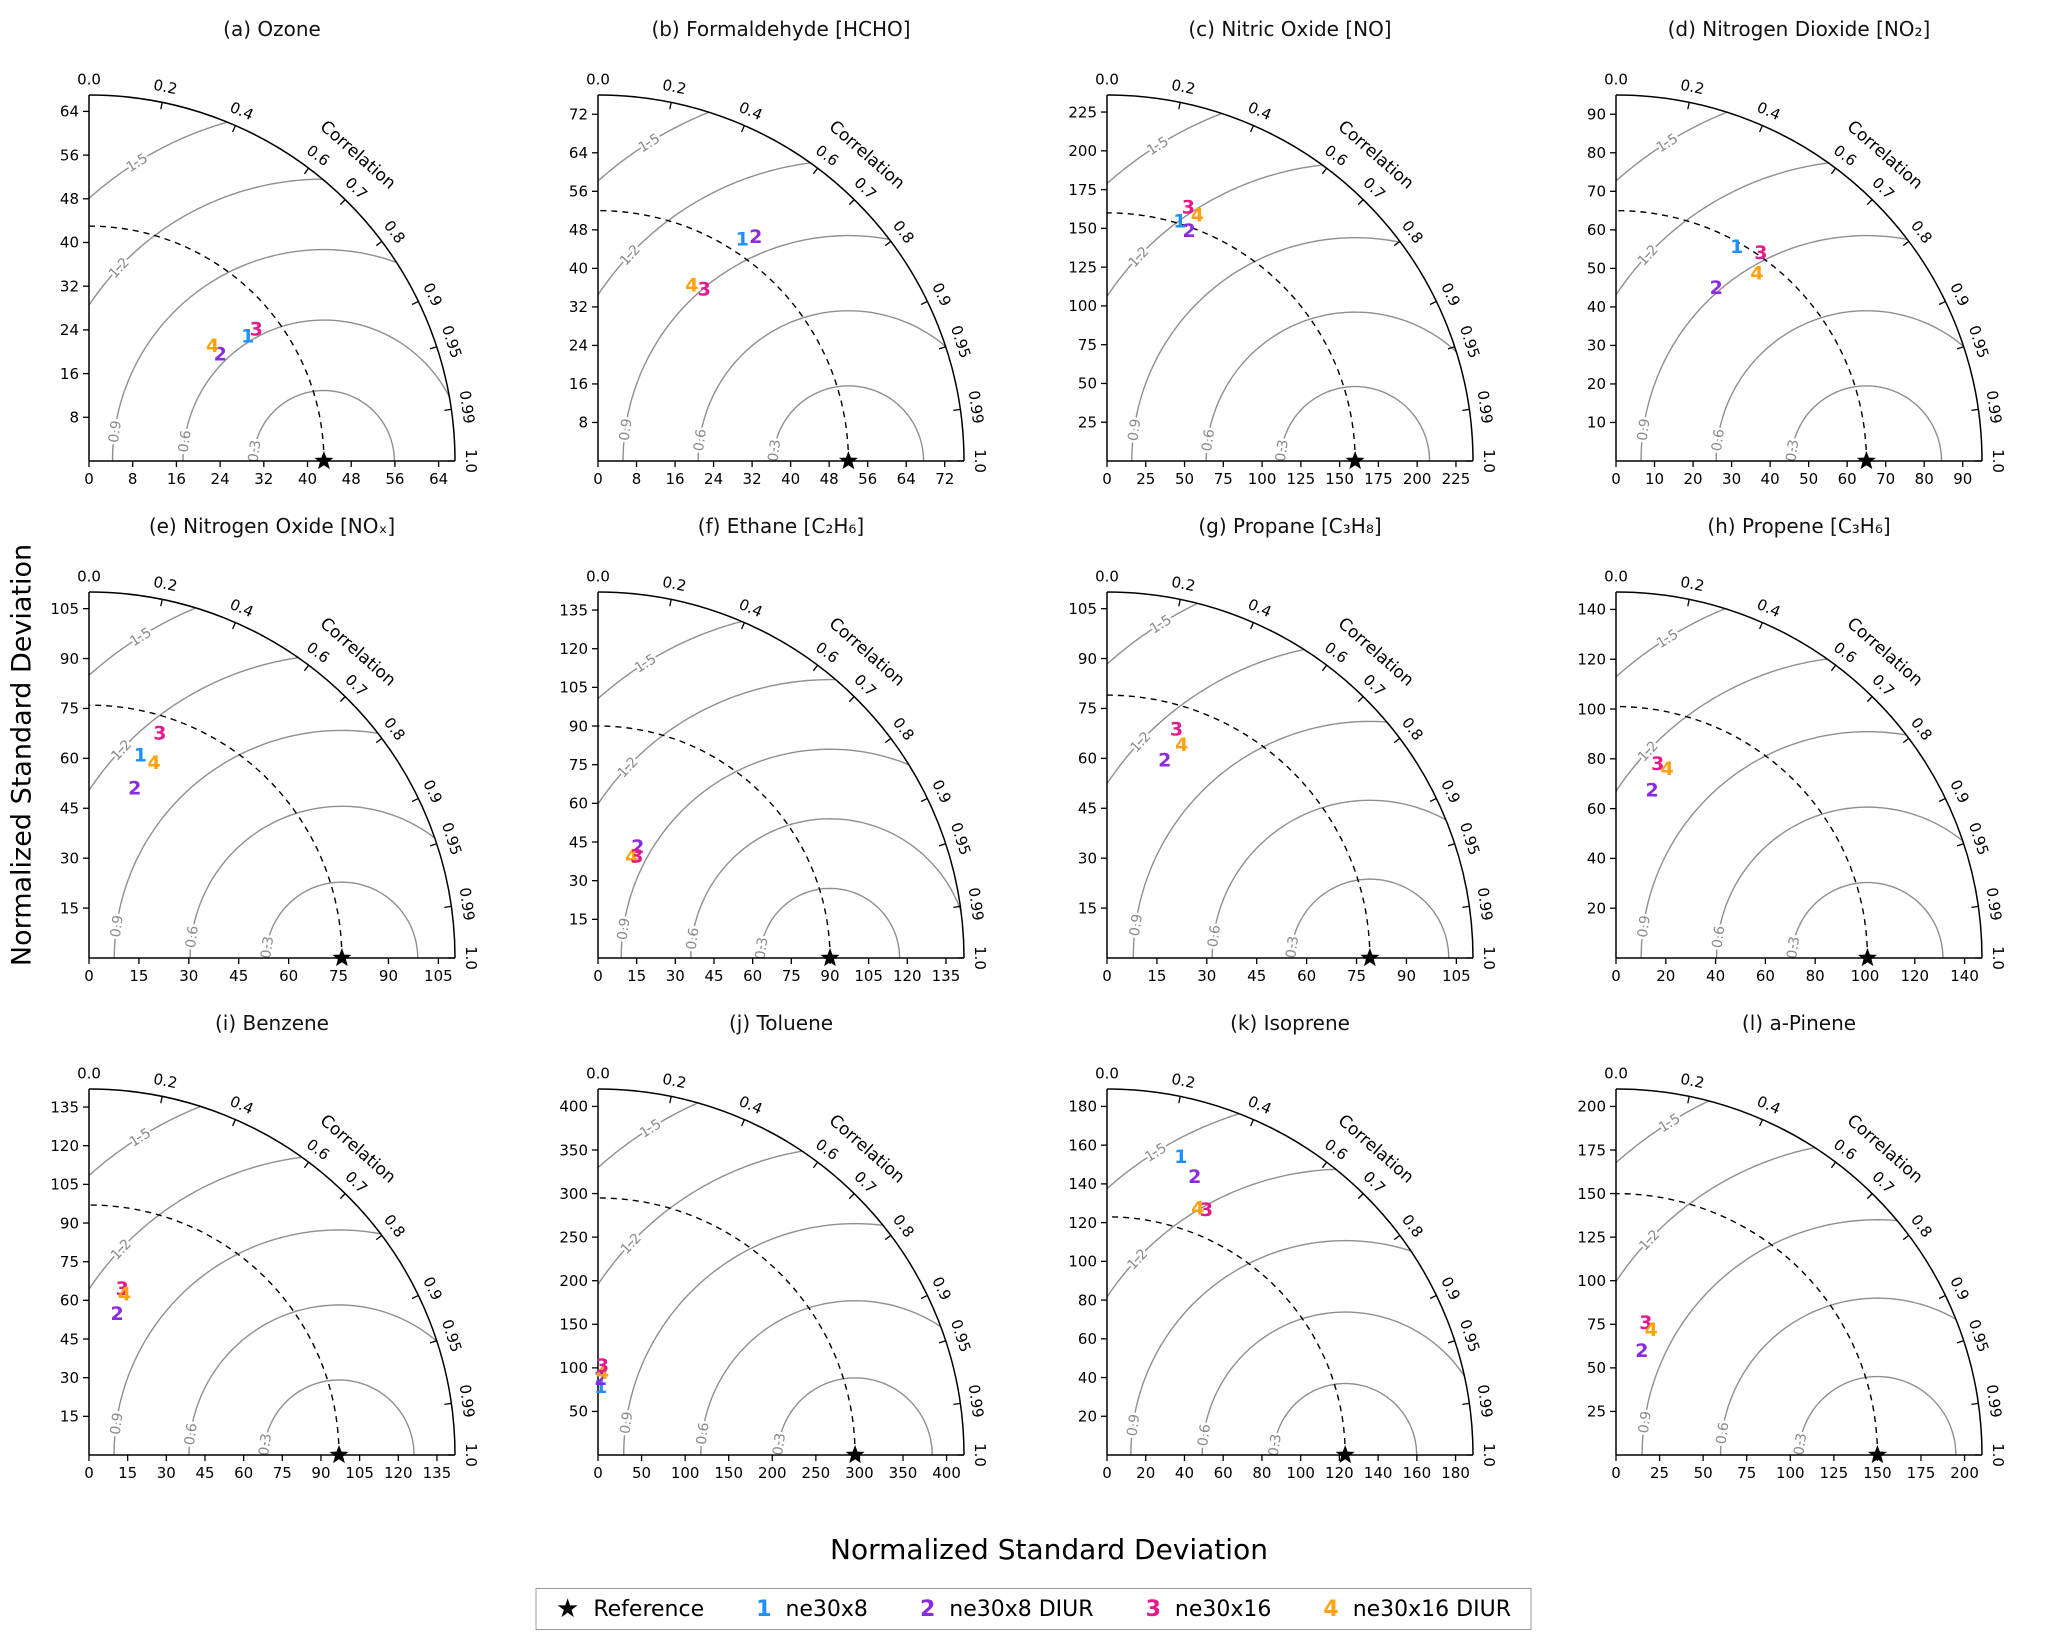  Describe the element at coordinates (185, 441) in the screenshot. I see `rms-contour-label: 0.6` at that location.